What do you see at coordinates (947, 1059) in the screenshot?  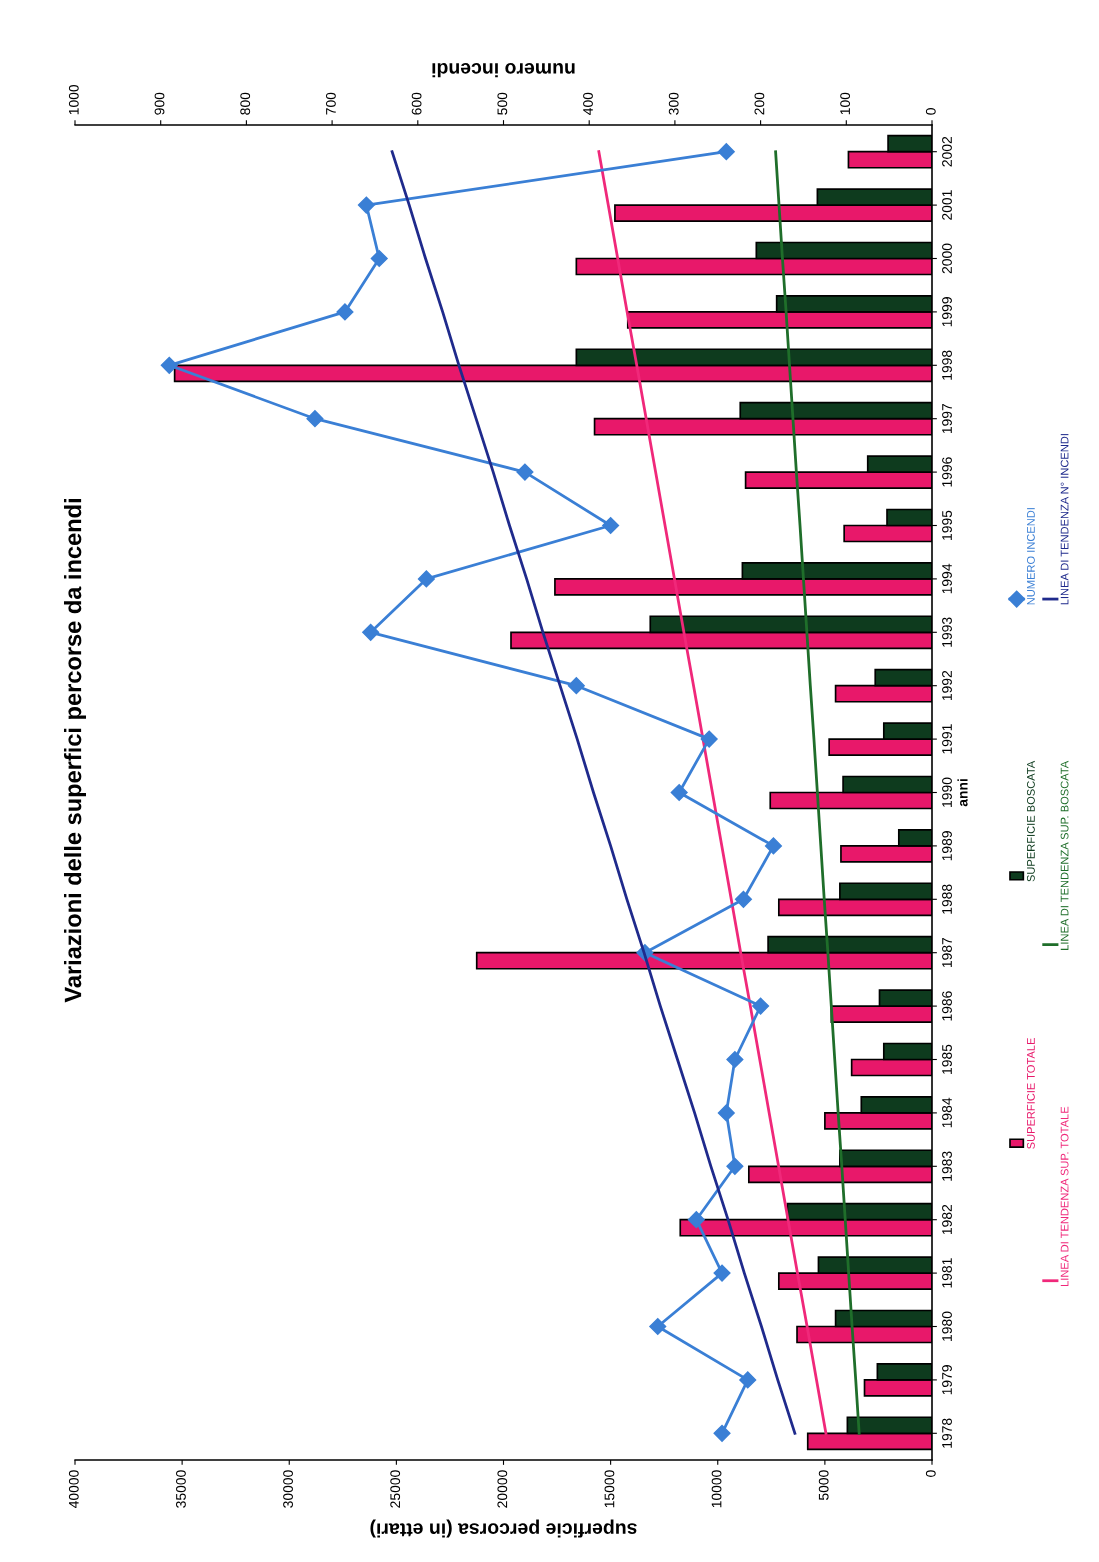 I see `y-tick-label: 1985` at bounding box center [947, 1059].